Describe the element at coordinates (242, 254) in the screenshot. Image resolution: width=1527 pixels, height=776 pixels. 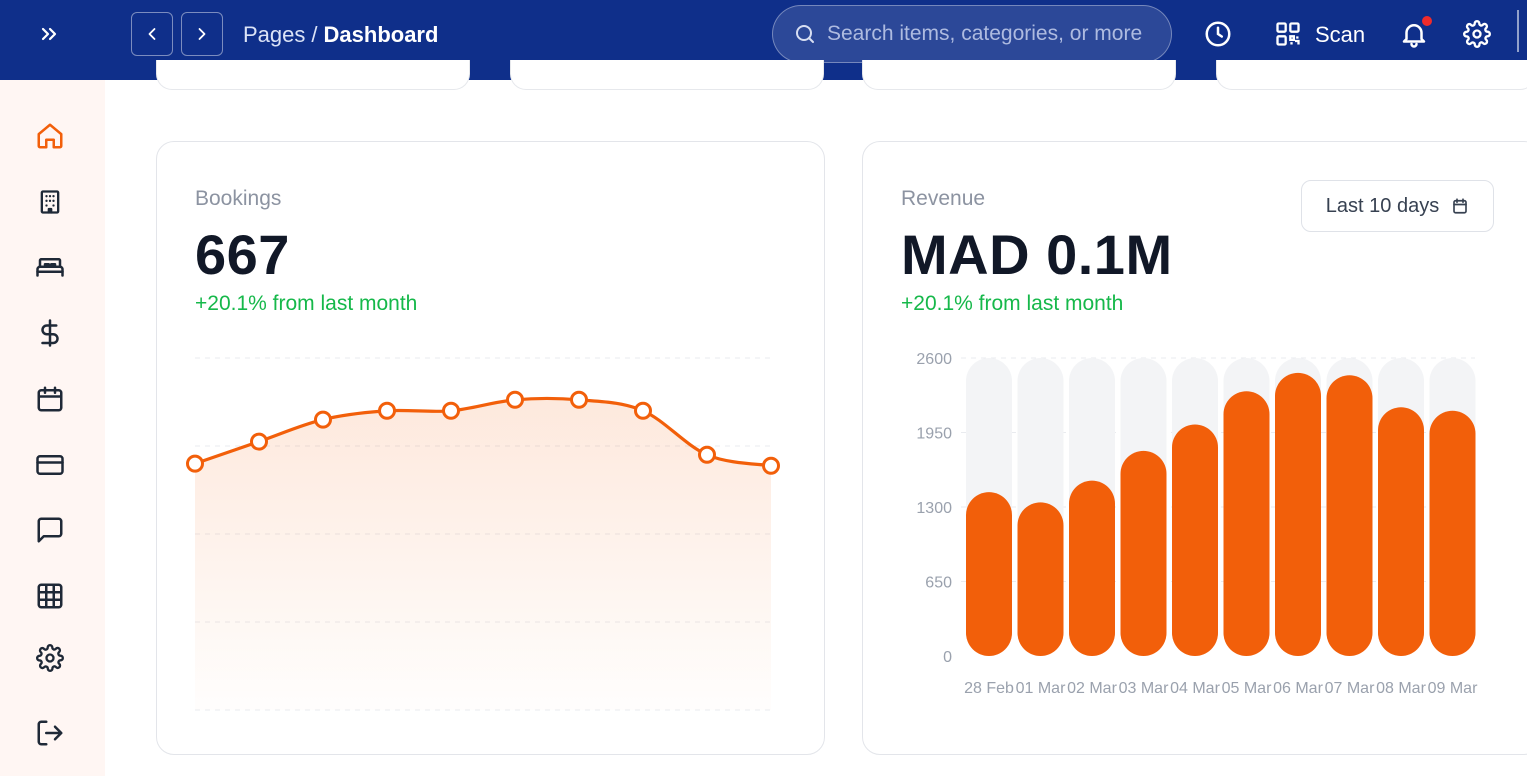
I see `bookings-value: 667` at that location.